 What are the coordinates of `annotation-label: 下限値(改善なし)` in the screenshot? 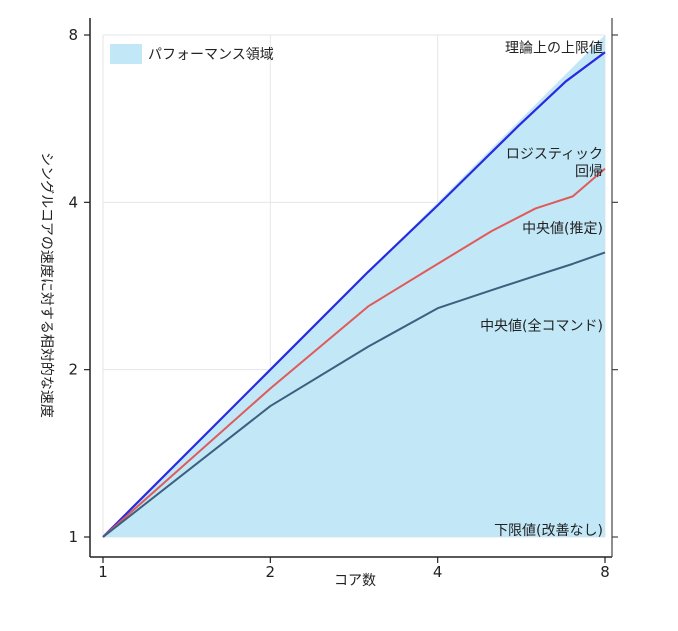 It's located at (548, 531).